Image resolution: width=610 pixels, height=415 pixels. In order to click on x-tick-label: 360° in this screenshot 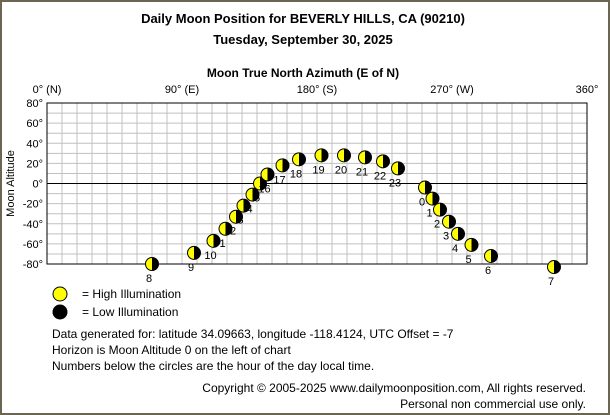, I will do `click(587, 90)`.